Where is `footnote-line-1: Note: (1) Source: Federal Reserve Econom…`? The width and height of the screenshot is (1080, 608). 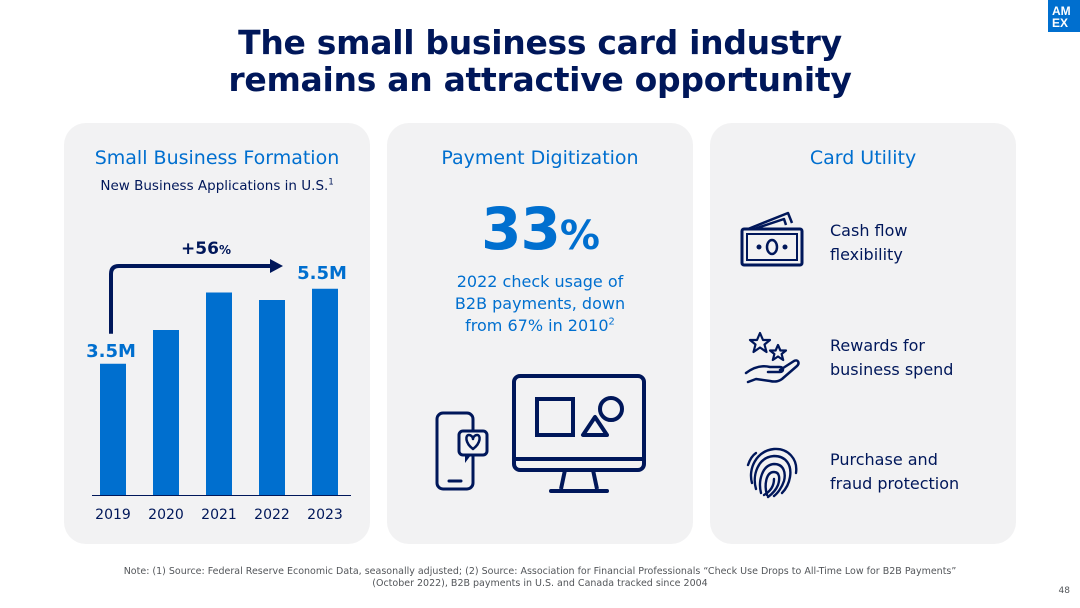
footnote-line-1: Note: (1) Source: Federal Reserve Econom… is located at coordinates (540, 571).